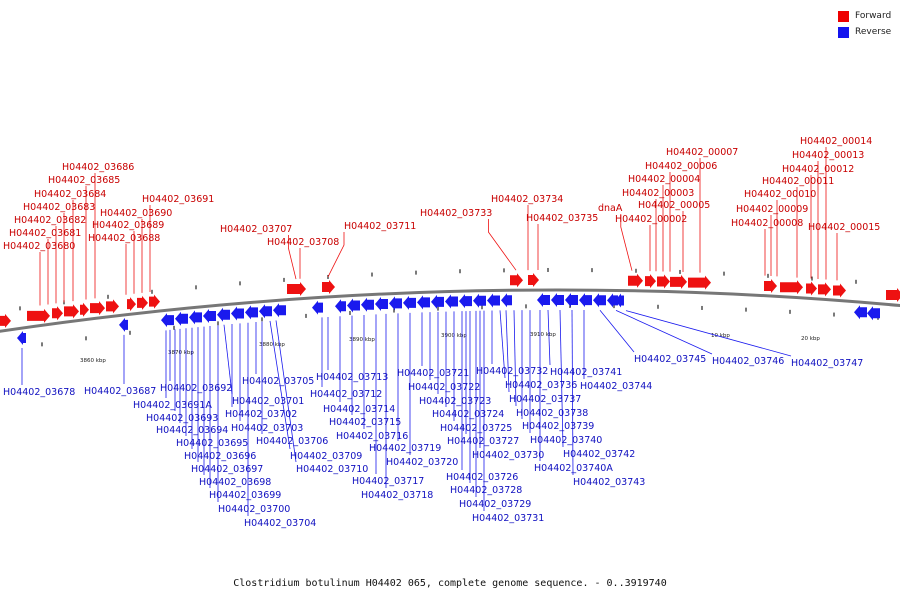  Describe the element at coordinates (397, 495) in the screenshot. I see `reverse-gene-label: H04402_03718` at that location.